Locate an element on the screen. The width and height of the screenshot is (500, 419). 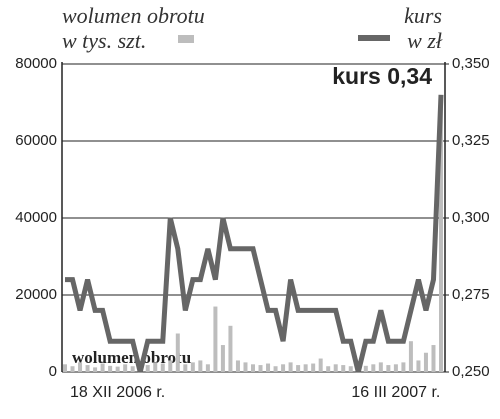
legend-label: kurs is located at coordinates (423, 15).